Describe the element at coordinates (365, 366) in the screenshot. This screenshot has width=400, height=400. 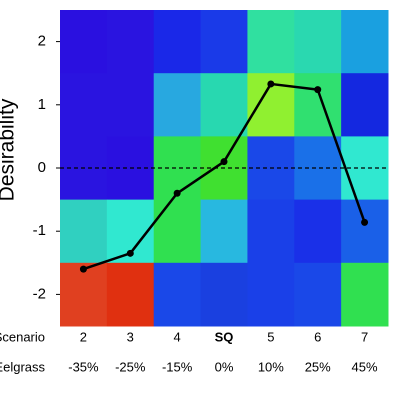
I see `eelgrass-label: 45%` at that location.